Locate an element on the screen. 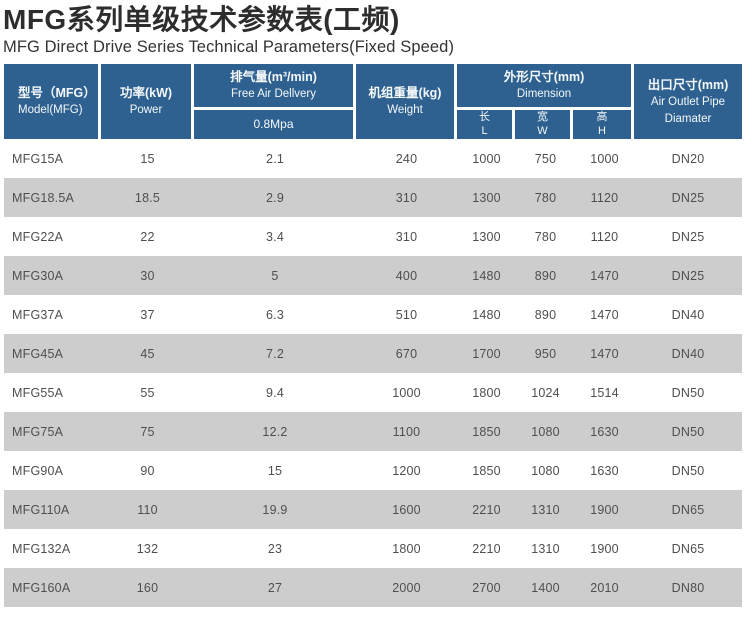 The width and height of the screenshot is (746, 617). model-cell: MFG90A is located at coordinates (38, 470).